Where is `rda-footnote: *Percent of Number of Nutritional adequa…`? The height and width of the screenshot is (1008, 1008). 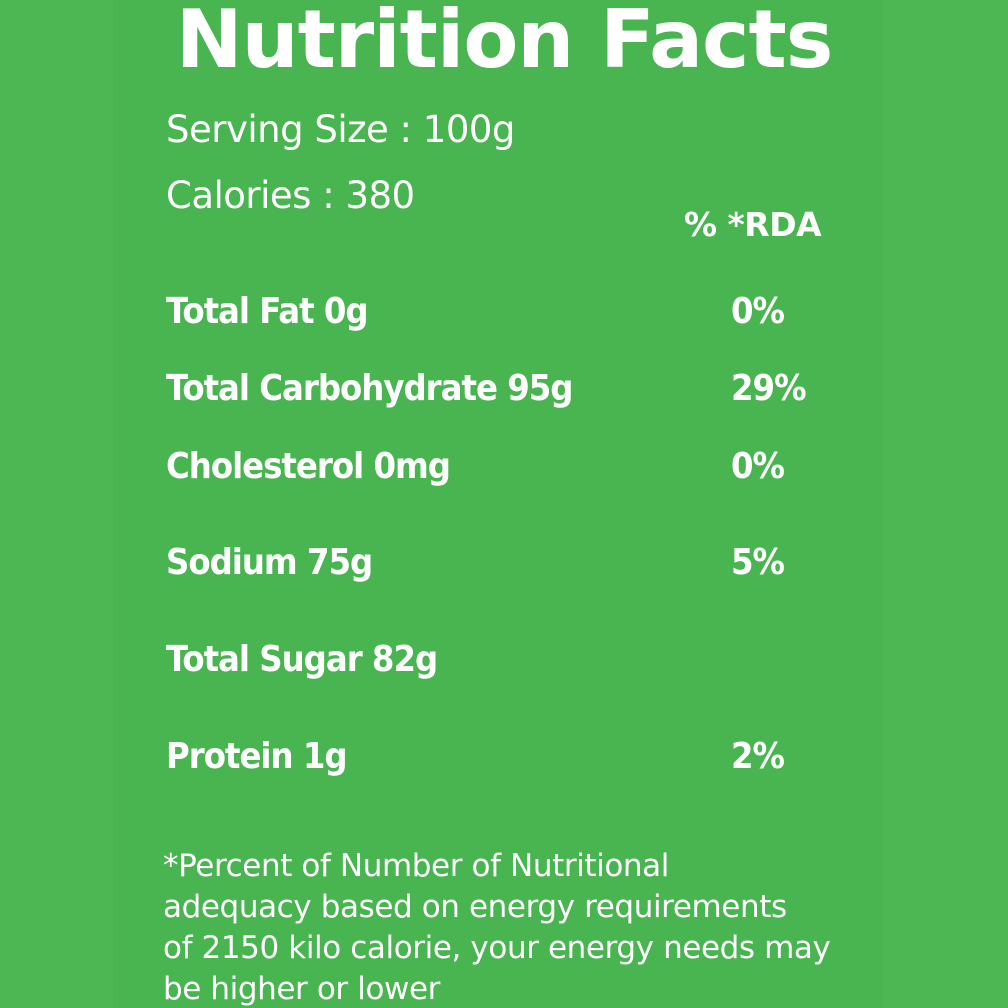
rda-footnote: *Percent of Number of Nutritional adequa… is located at coordinates (523, 927).